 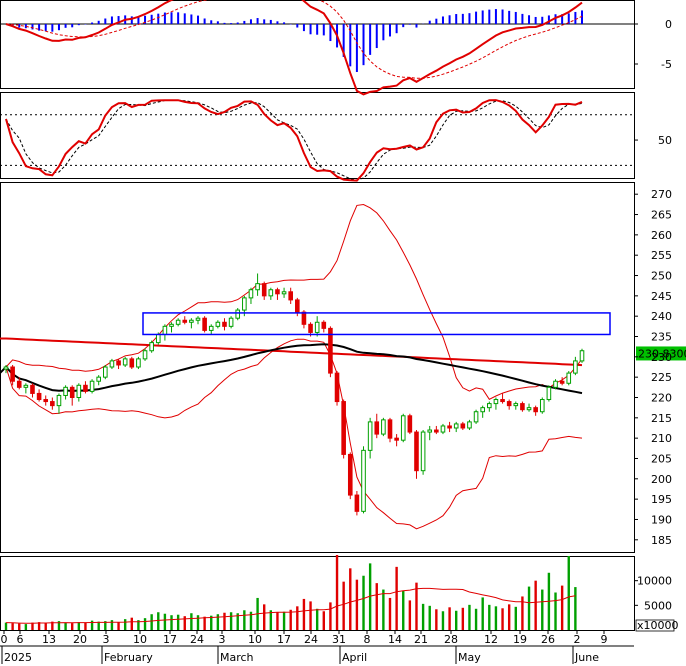 I want to click on x-month-label: March, so click(x=237, y=657).